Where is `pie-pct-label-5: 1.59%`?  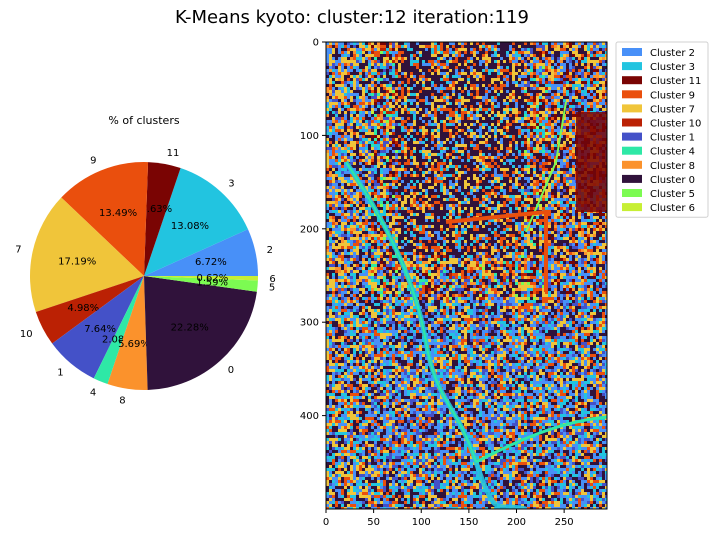 pie-pct-label-5: 1.59% is located at coordinates (212, 283).